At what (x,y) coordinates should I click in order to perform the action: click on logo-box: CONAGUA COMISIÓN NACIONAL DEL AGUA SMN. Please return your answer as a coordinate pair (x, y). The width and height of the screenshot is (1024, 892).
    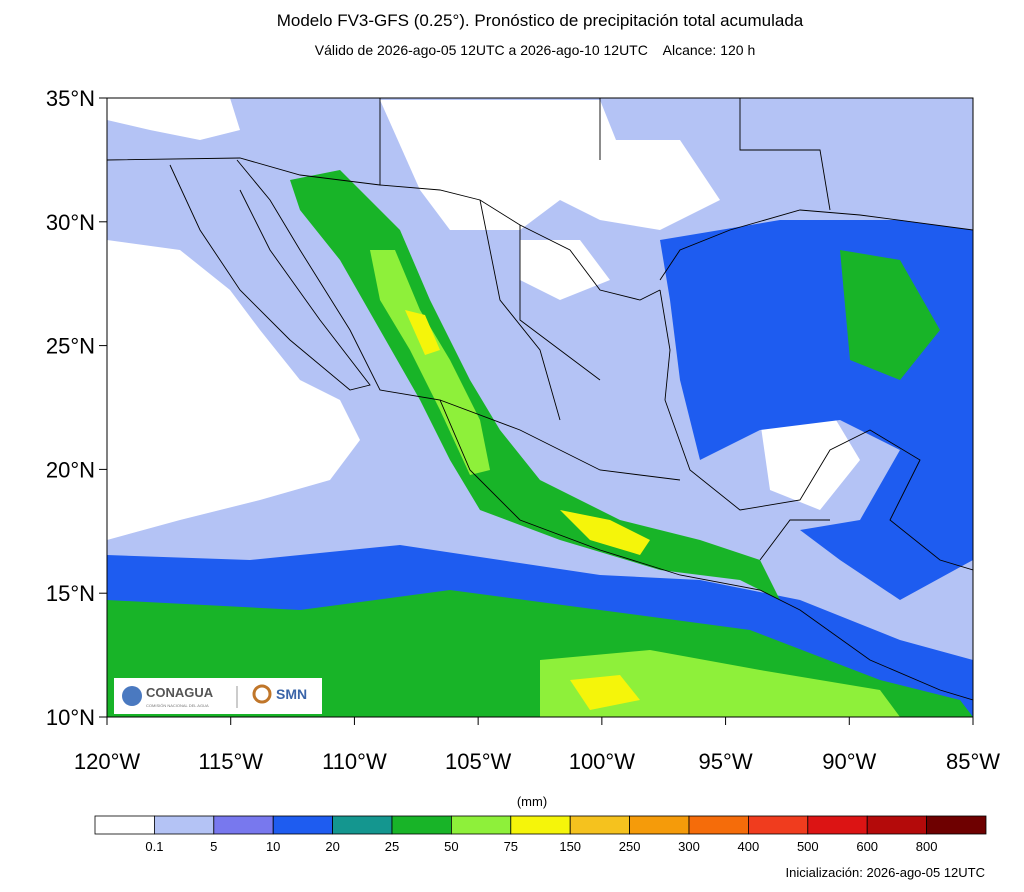
    Looking at the image, I should click on (218, 696).